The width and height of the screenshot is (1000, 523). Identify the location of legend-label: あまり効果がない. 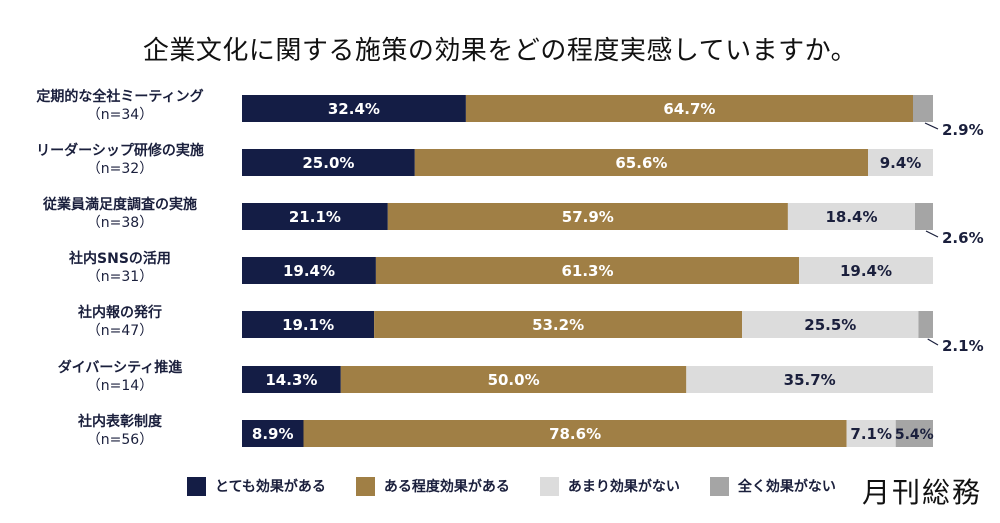
(623, 487).